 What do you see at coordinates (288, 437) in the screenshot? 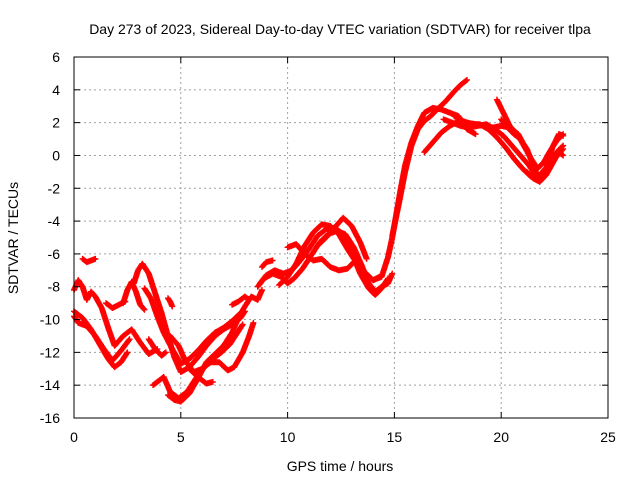
I see `x-tick-label: 10` at bounding box center [288, 437].